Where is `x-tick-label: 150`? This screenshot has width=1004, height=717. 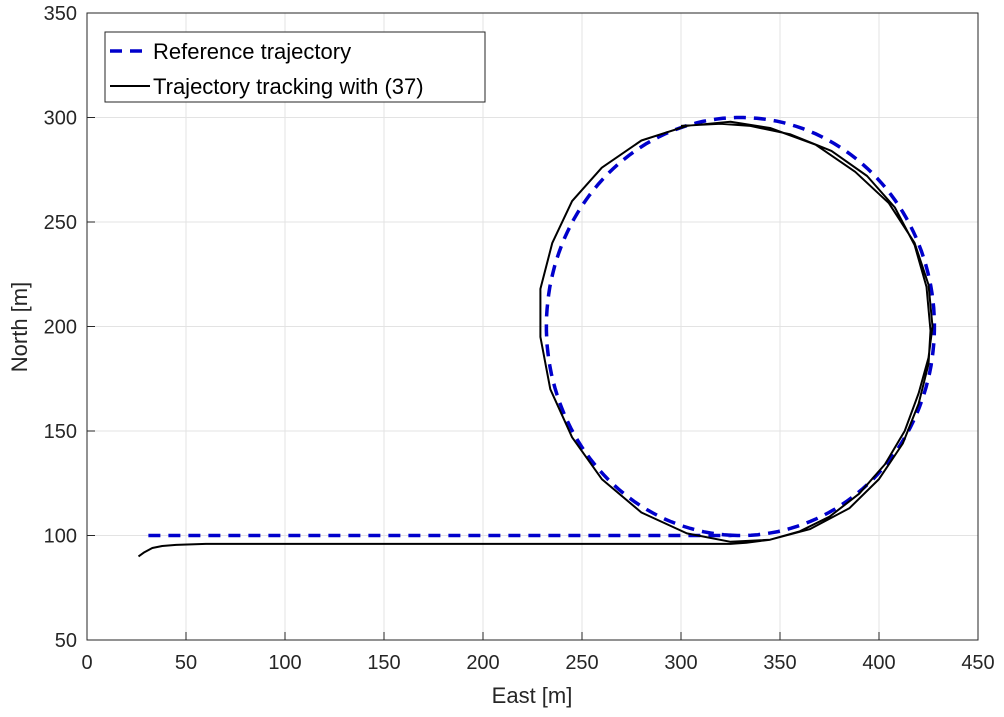
x-tick-label: 150 is located at coordinates (383, 663).